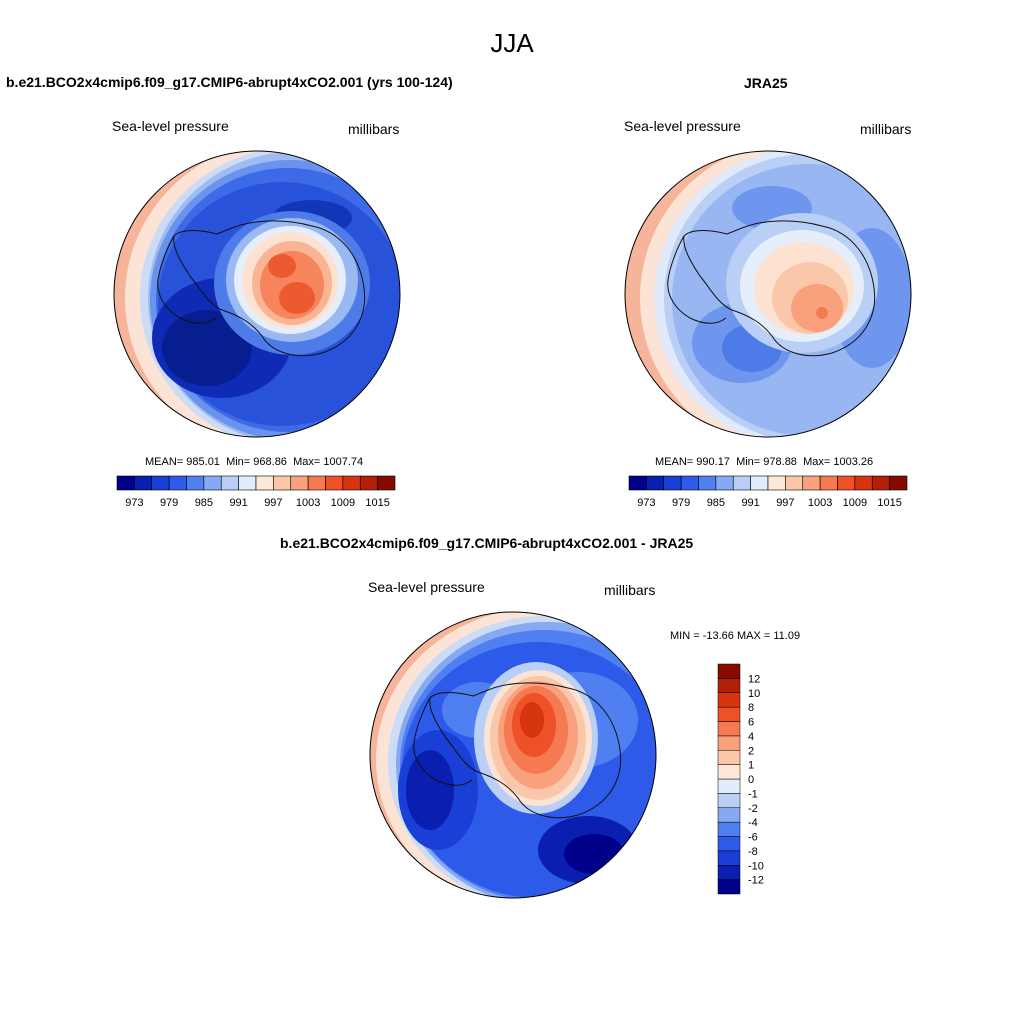  I want to click on obs-colorbar-tick-label: 973, so click(646, 503).